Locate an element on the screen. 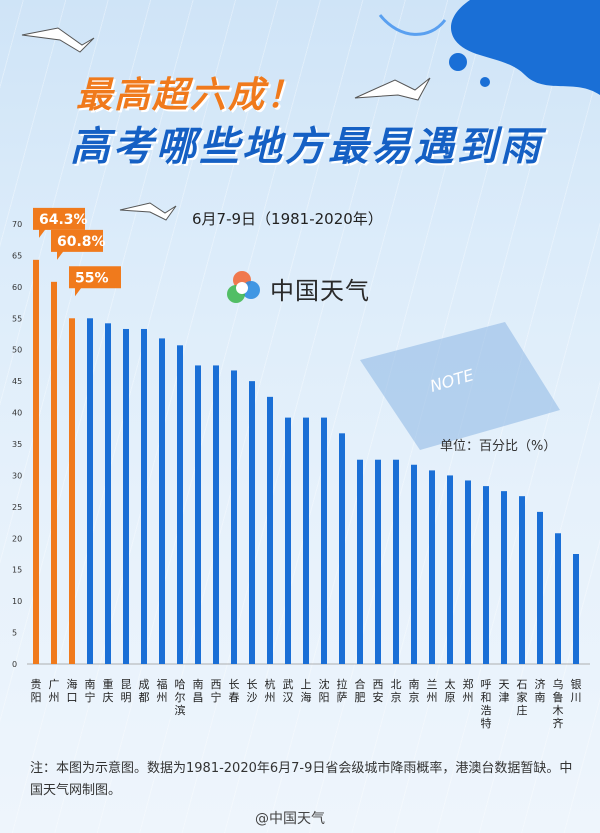 The height and width of the screenshot is (833, 600). unit-label: 单位：百分比（%） is located at coordinates (498, 446).